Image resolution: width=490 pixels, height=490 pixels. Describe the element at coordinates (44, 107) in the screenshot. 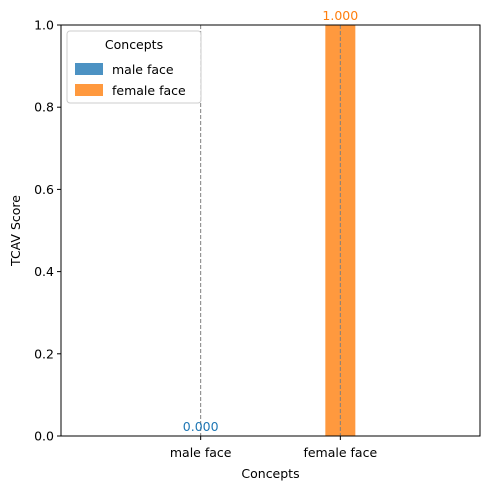

I see `y-tick-label: 0.8` at that location.